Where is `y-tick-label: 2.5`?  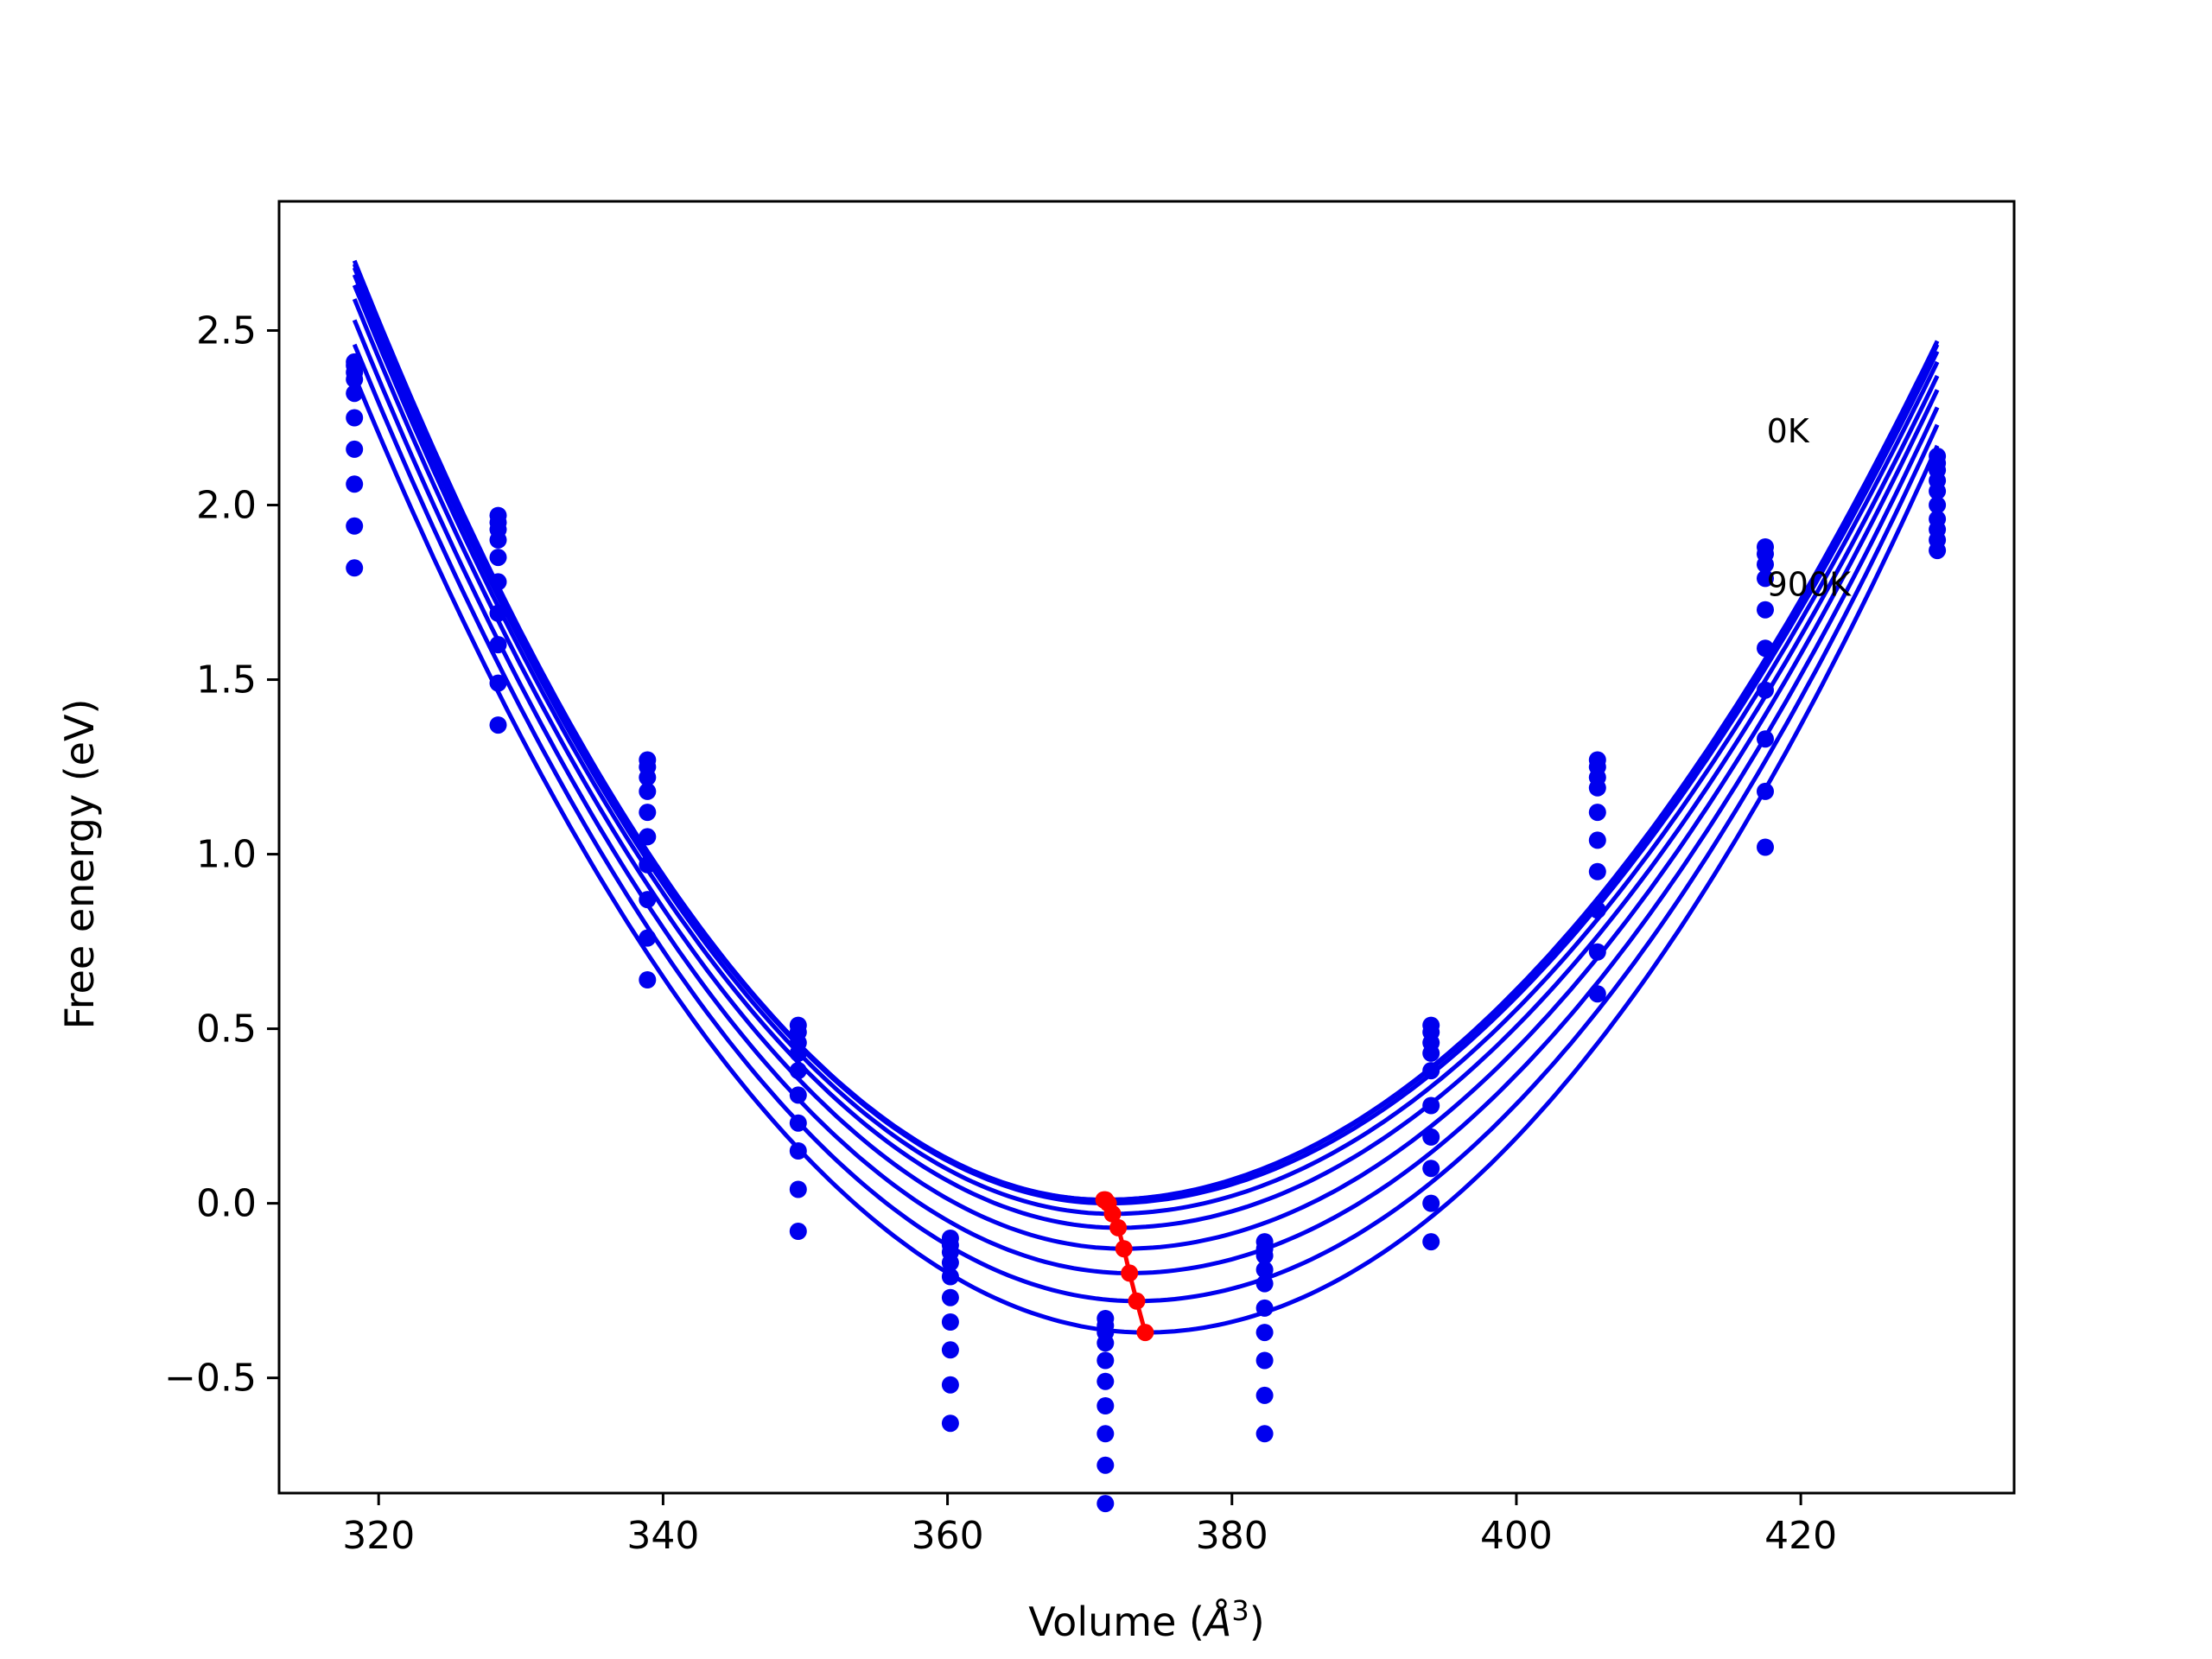 y-tick-label: 2.5 is located at coordinates (226, 331).